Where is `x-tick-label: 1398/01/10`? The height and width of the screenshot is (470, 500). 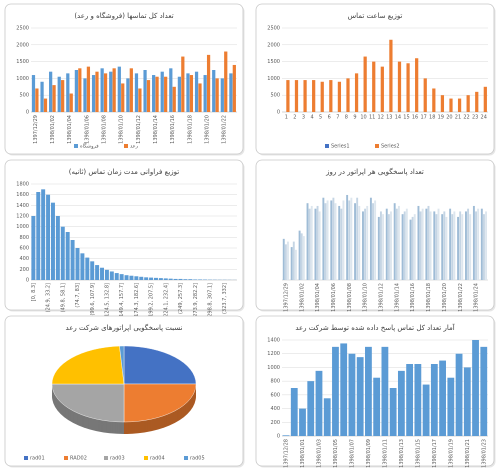
x-tick-label: 1398/01/10 is located at coordinates (366, 297).